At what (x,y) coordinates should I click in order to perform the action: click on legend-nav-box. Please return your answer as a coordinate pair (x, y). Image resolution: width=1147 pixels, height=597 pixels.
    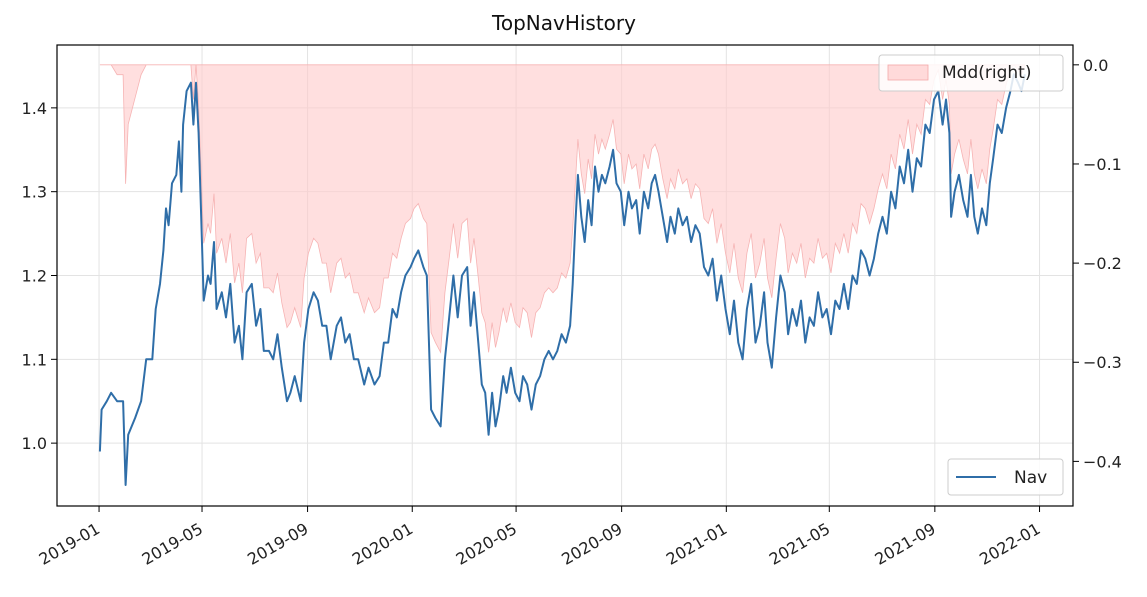
    Looking at the image, I should click on (1005, 477).